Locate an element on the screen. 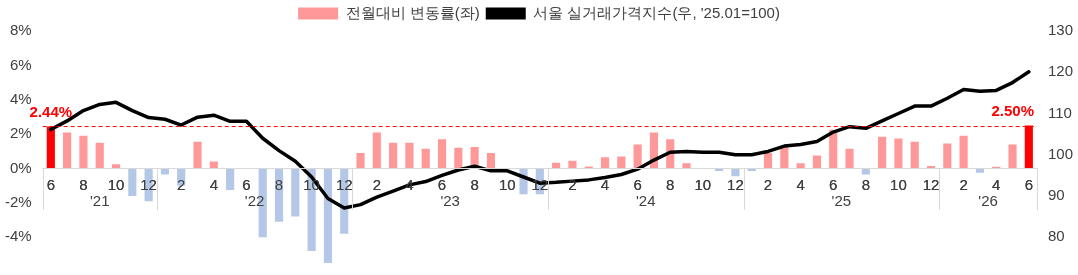 The height and width of the screenshot is (275, 1078). data-label: 2.44% is located at coordinates (51, 112).